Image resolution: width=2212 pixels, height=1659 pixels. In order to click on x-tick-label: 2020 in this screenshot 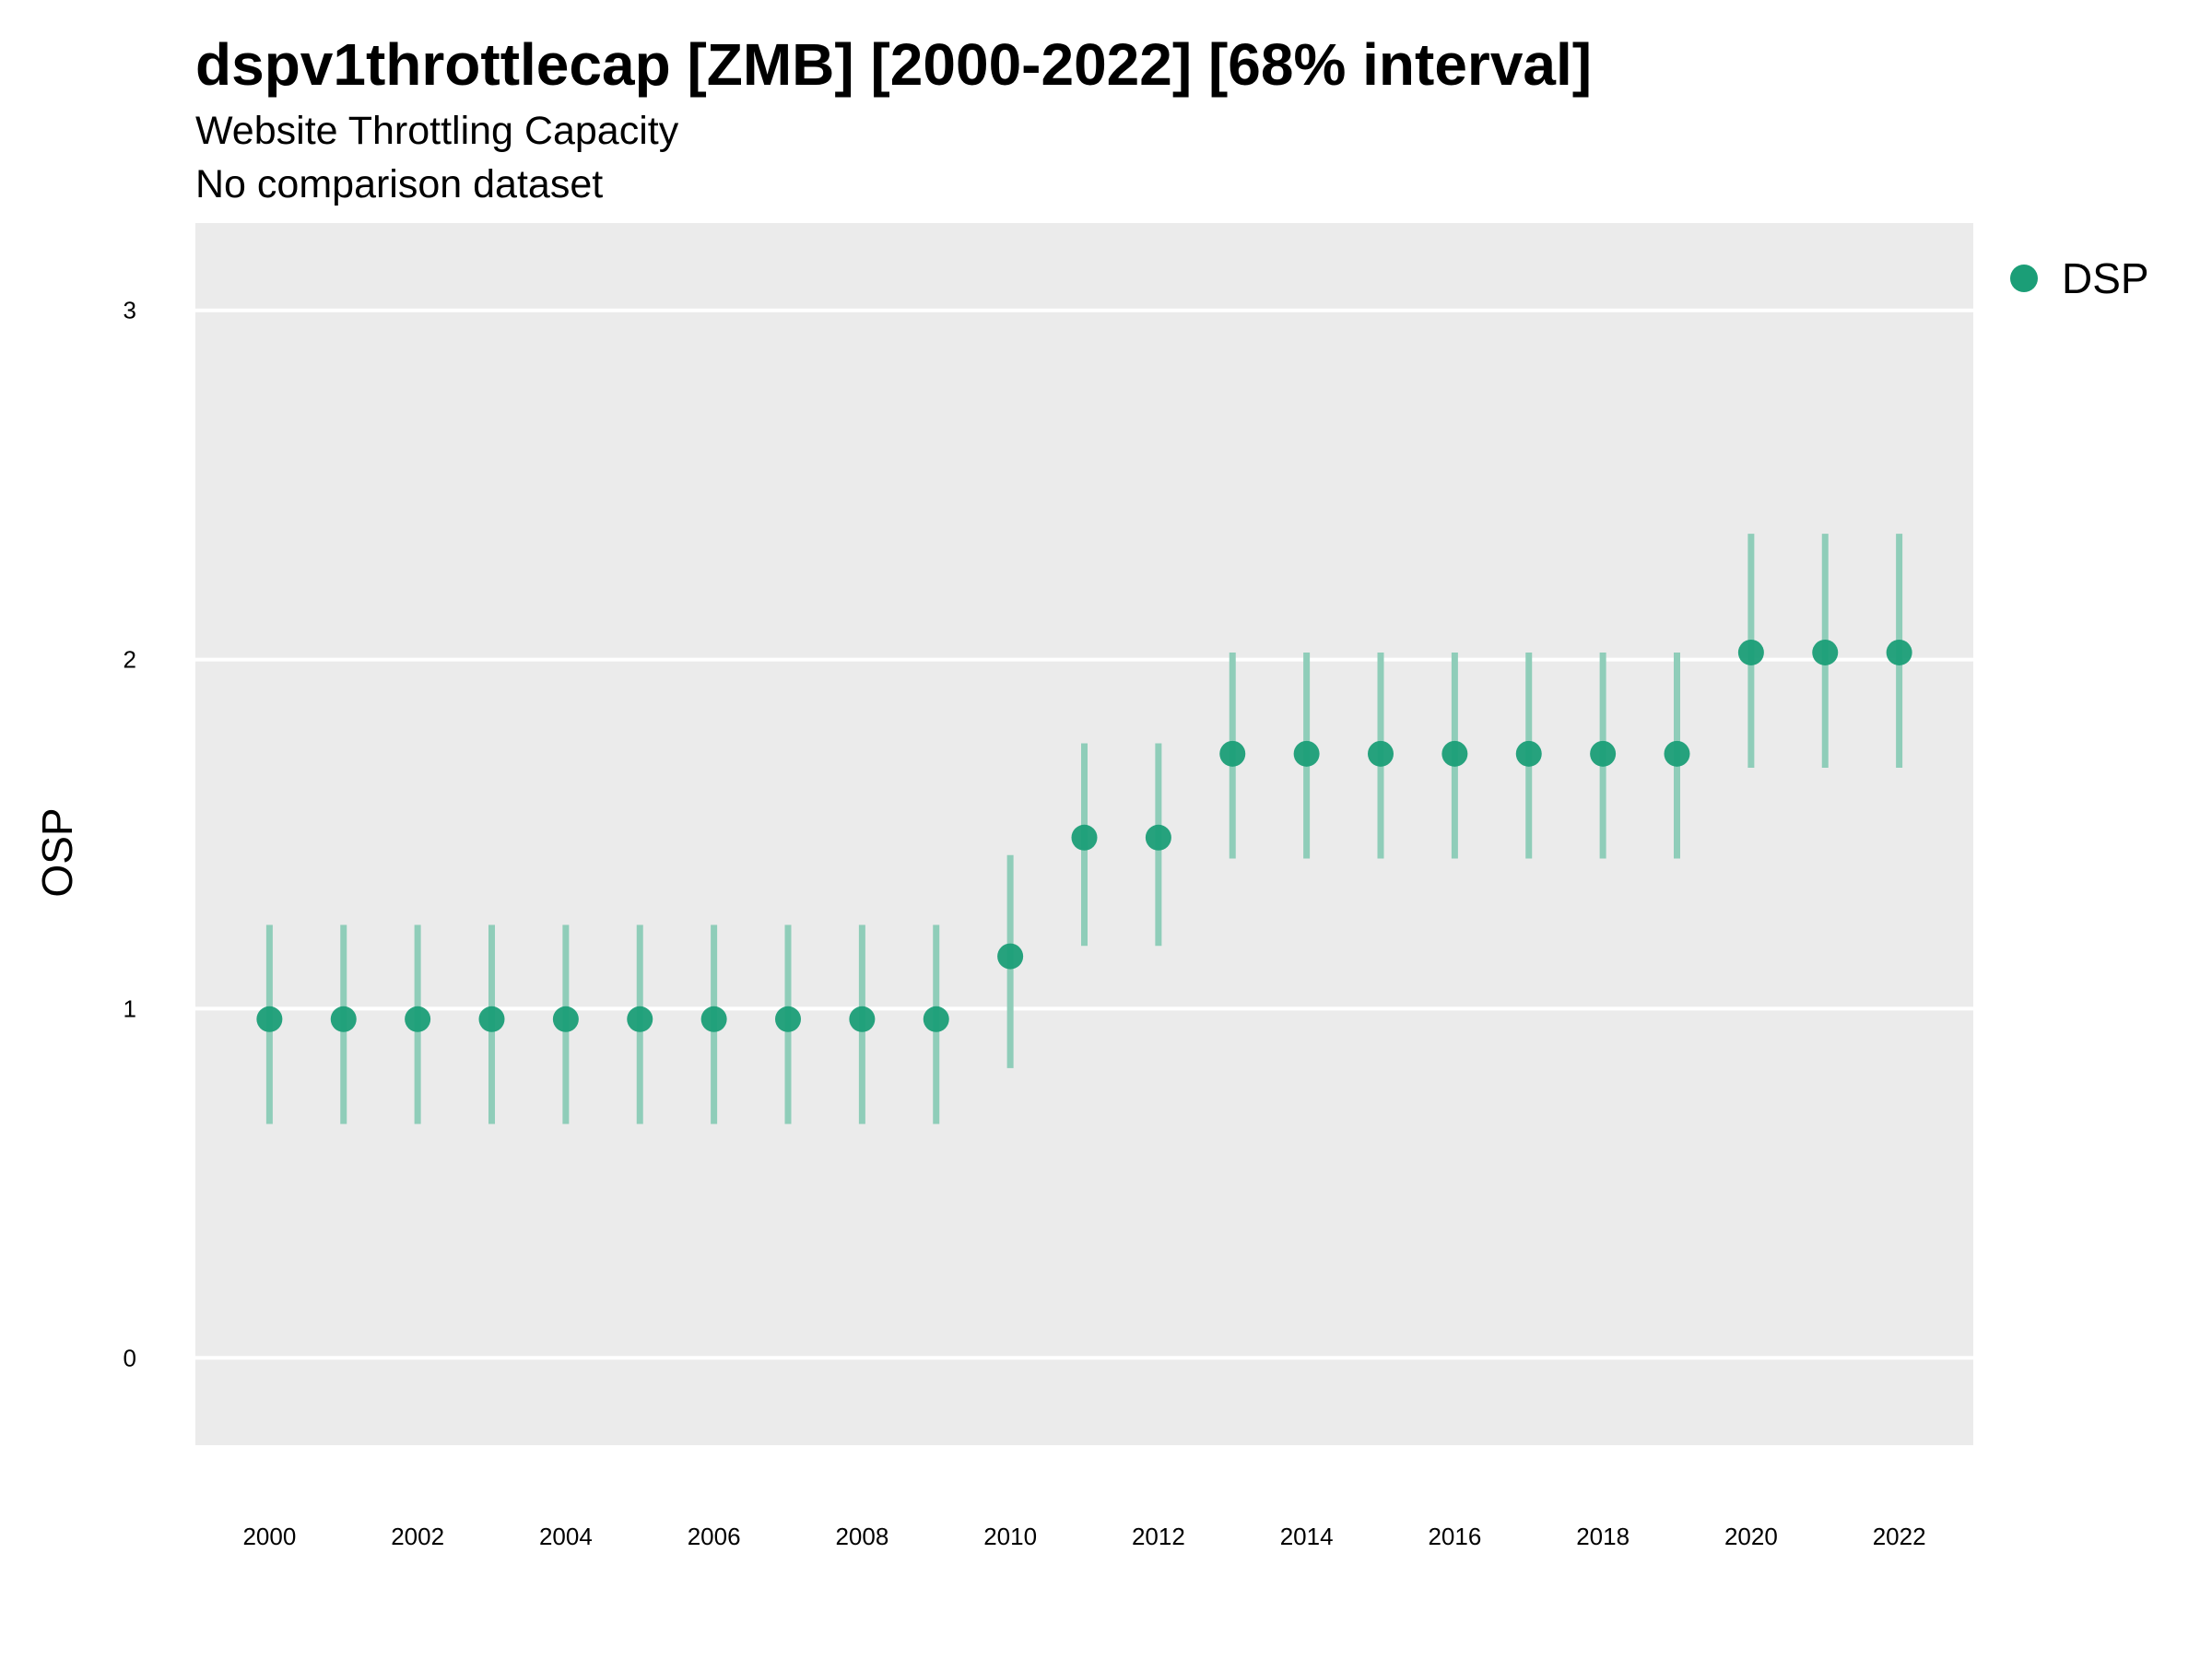, I will do `click(1751, 1536)`.